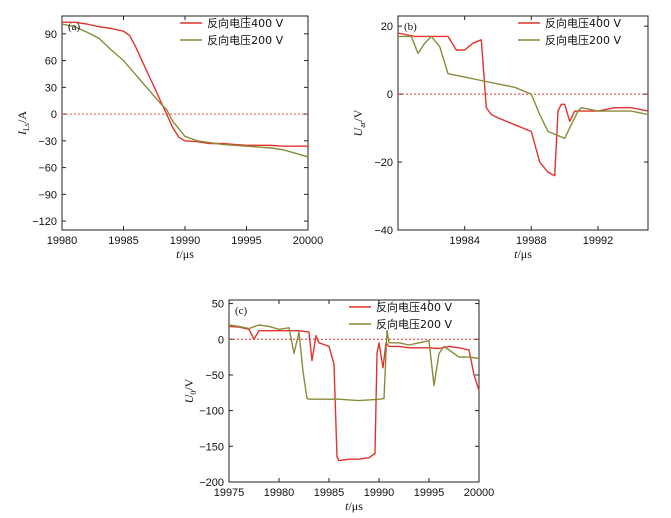 This screenshot has height=518, width=671. What do you see at coordinates (531, 241) in the screenshot?
I see `x-tick-label: 19988` at bounding box center [531, 241].